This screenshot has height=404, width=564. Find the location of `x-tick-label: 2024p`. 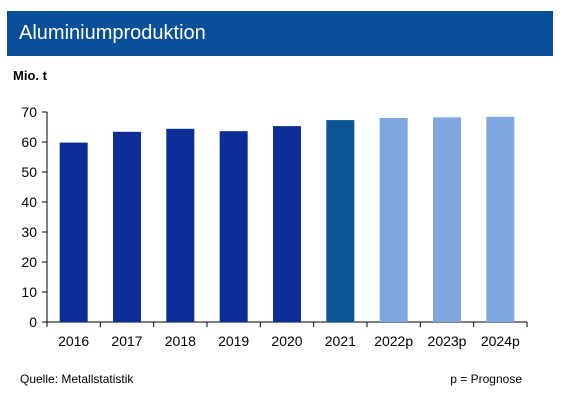

x-tick-label: 2024p is located at coordinates (500, 341).